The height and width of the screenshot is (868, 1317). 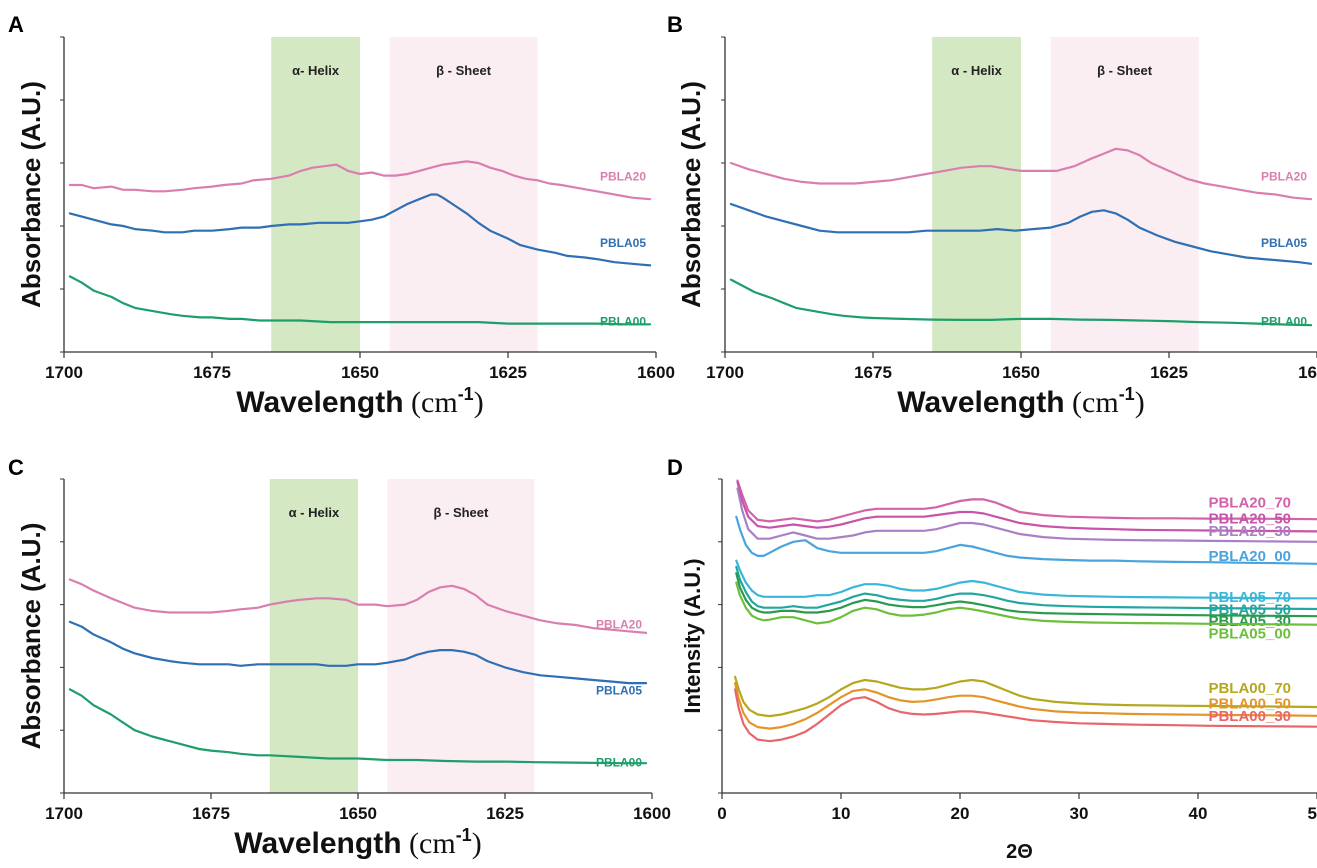 What do you see at coordinates (1249, 597) in the screenshot?
I see `series-label: PBLA05_70` at bounding box center [1249, 597].